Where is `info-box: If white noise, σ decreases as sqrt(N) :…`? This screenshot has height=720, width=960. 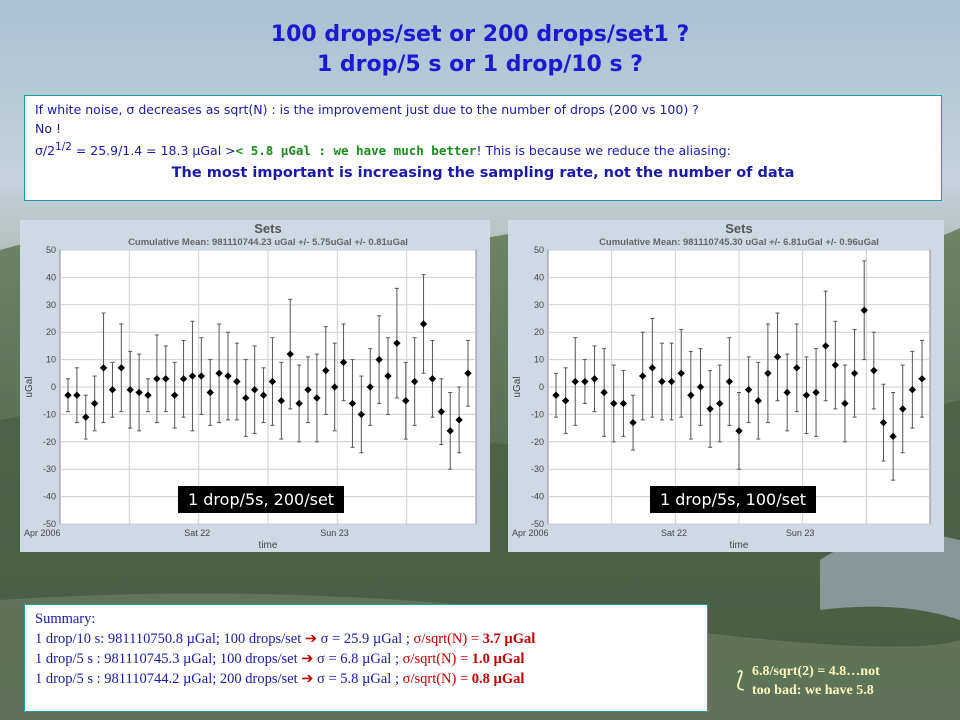
info-box: If white noise, σ decreases as sqrt(N) :… is located at coordinates (483, 148).